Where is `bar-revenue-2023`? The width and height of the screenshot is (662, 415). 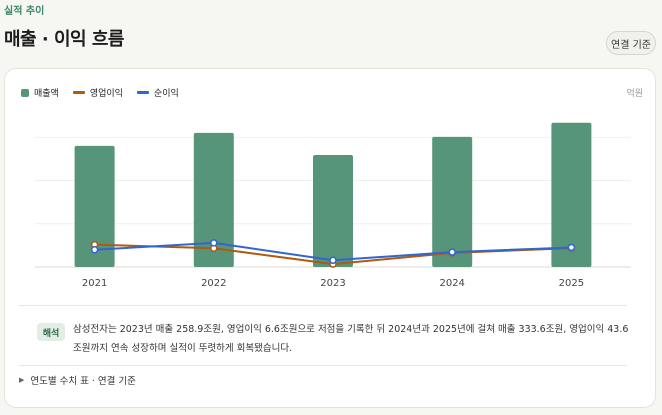 bar-revenue-2023 is located at coordinates (333, 211).